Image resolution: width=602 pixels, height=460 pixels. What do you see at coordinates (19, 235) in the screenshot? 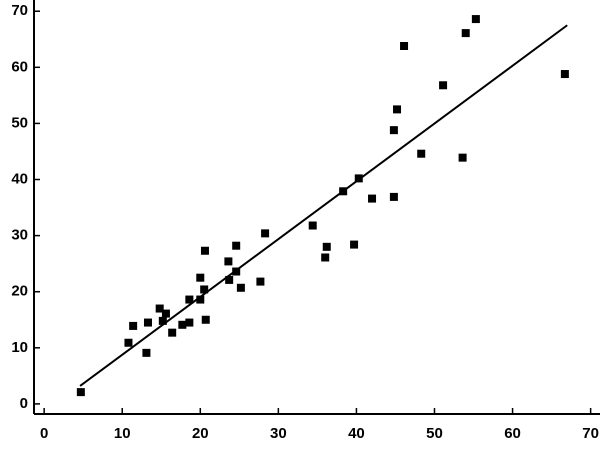
I see `y-tick-label: 30` at bounding box center [19, 235].